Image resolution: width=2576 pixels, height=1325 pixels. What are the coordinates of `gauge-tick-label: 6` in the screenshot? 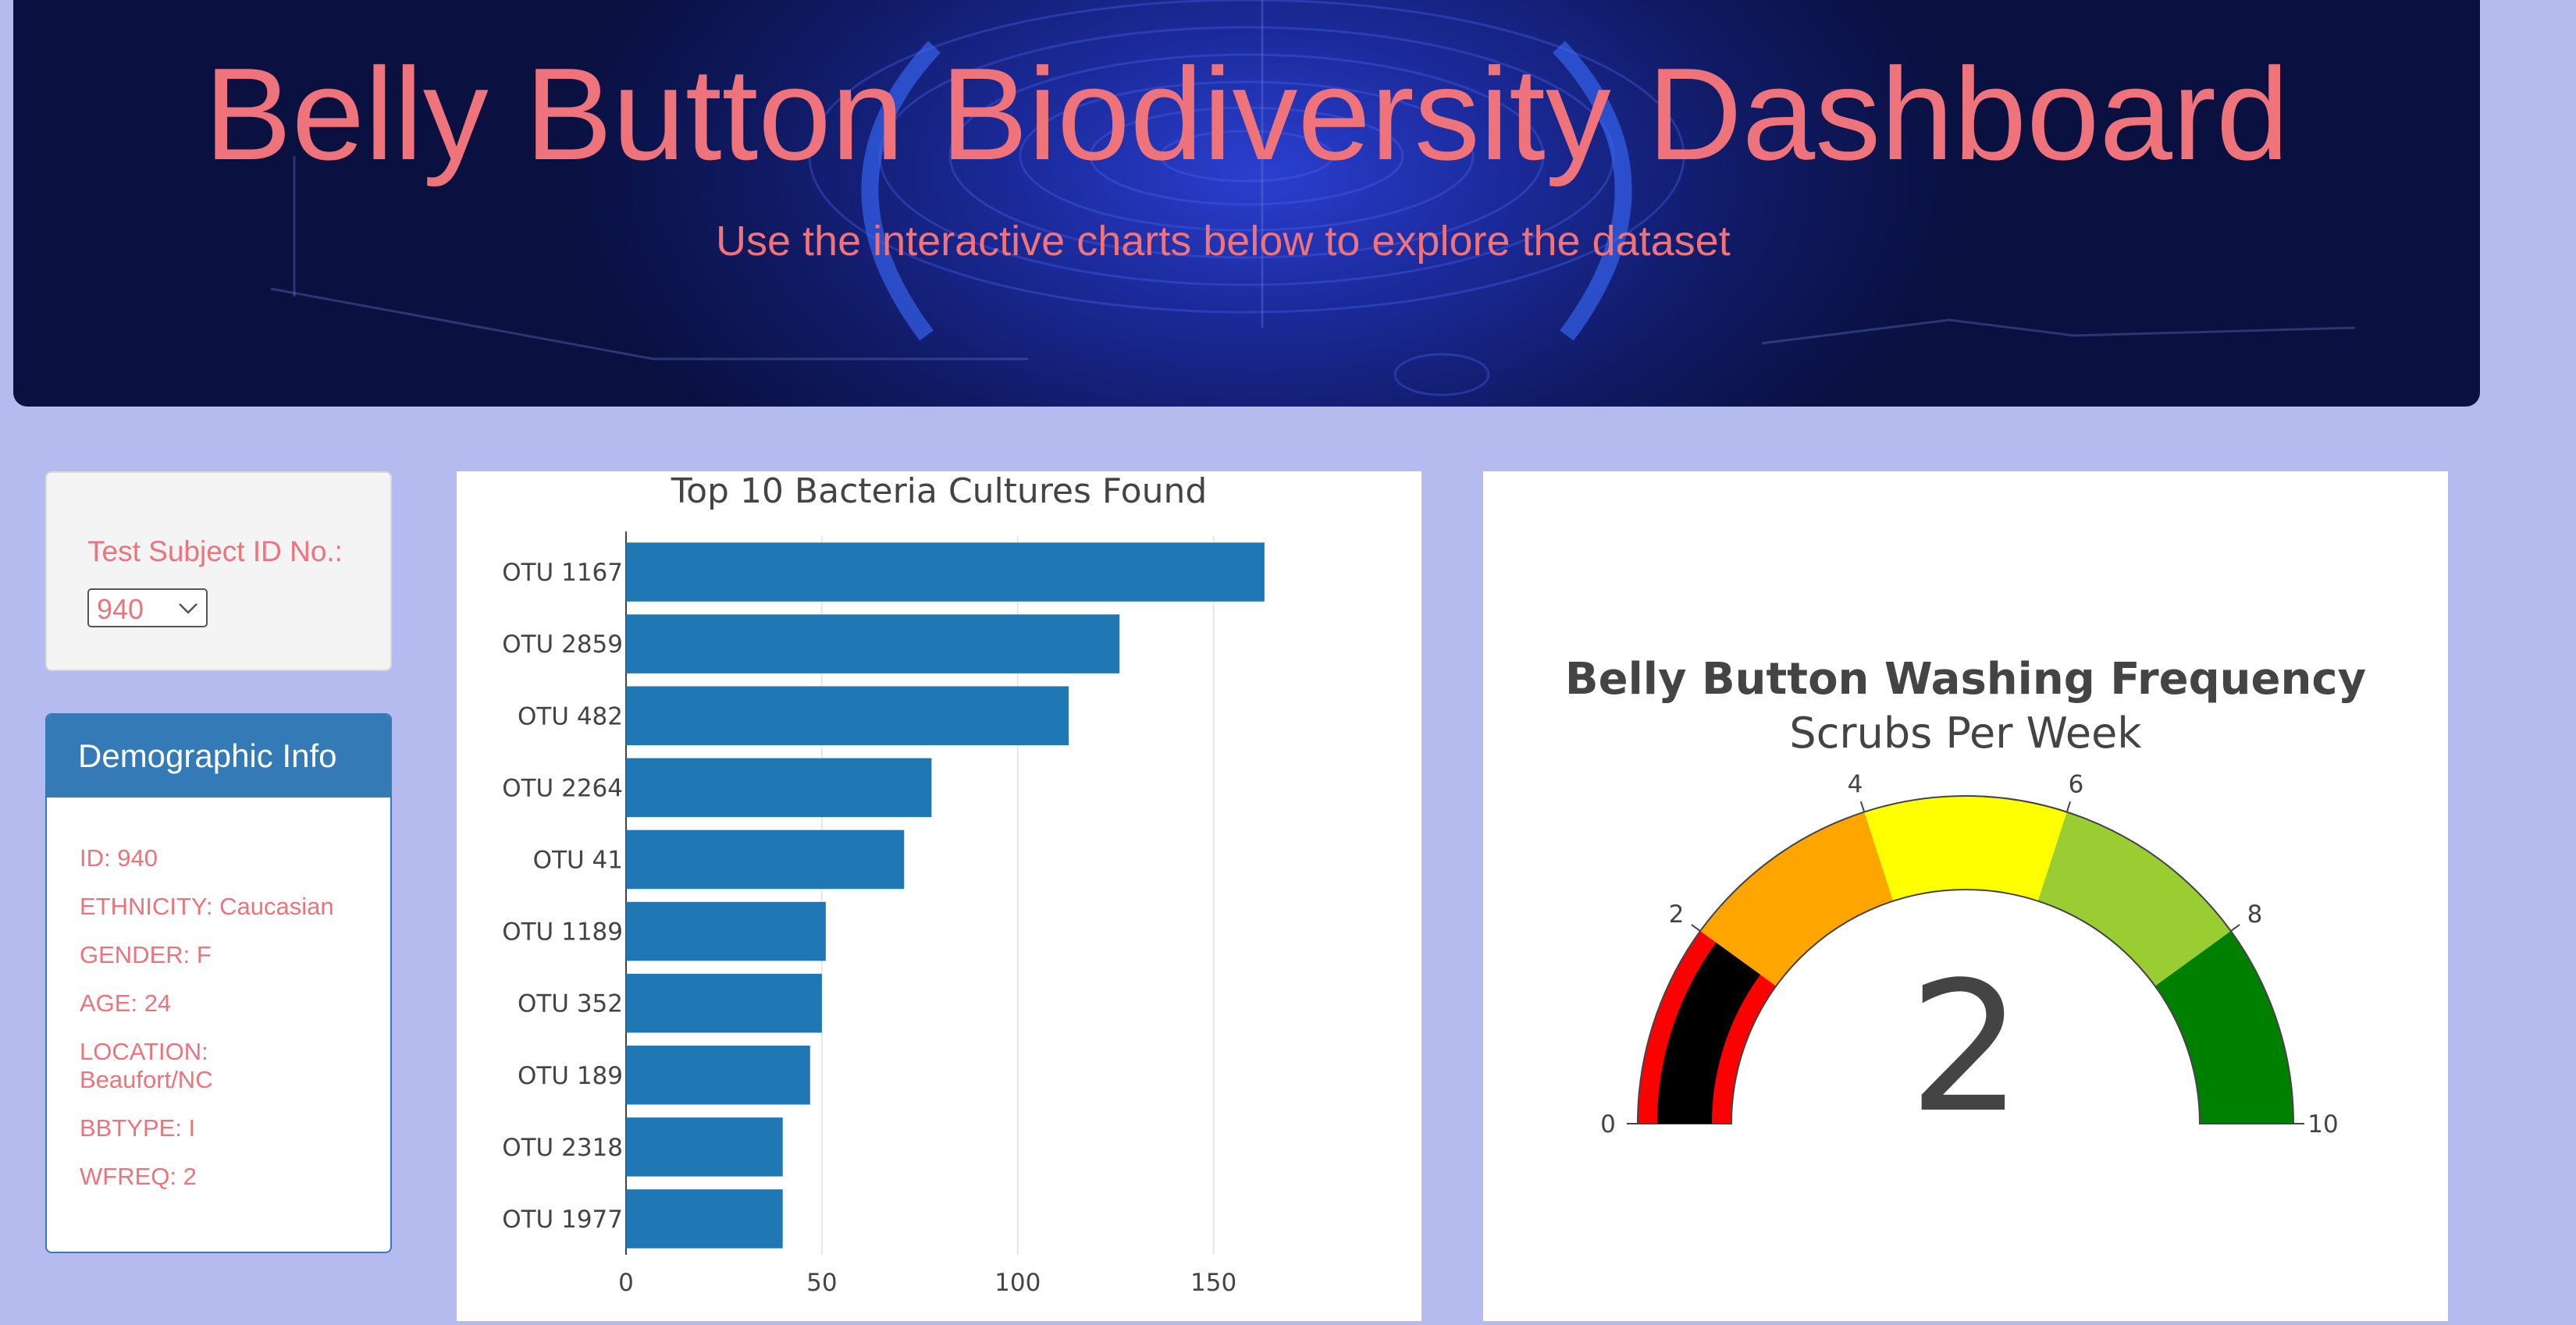 It's located at (2076, 784).